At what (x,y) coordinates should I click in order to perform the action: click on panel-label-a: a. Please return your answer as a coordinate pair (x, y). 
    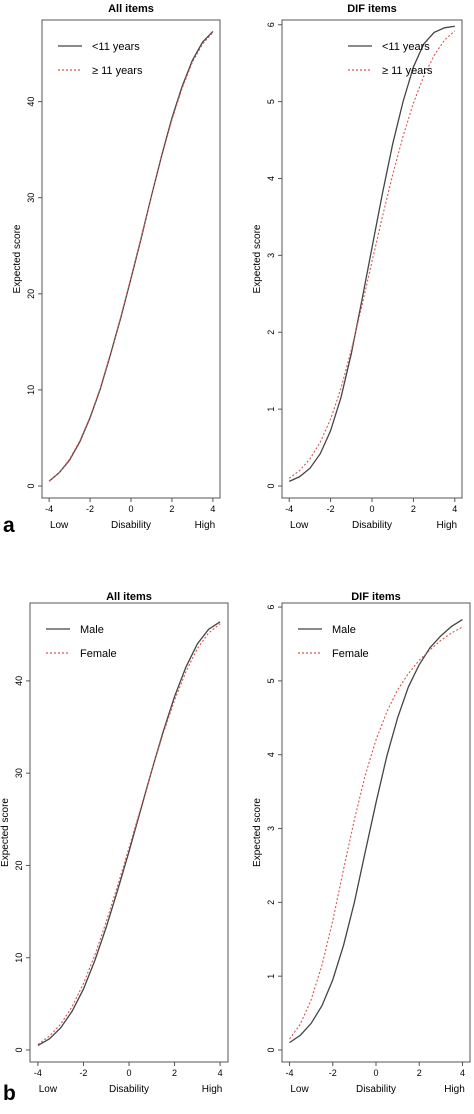
    Looking at the image, I should click on (9, 525).